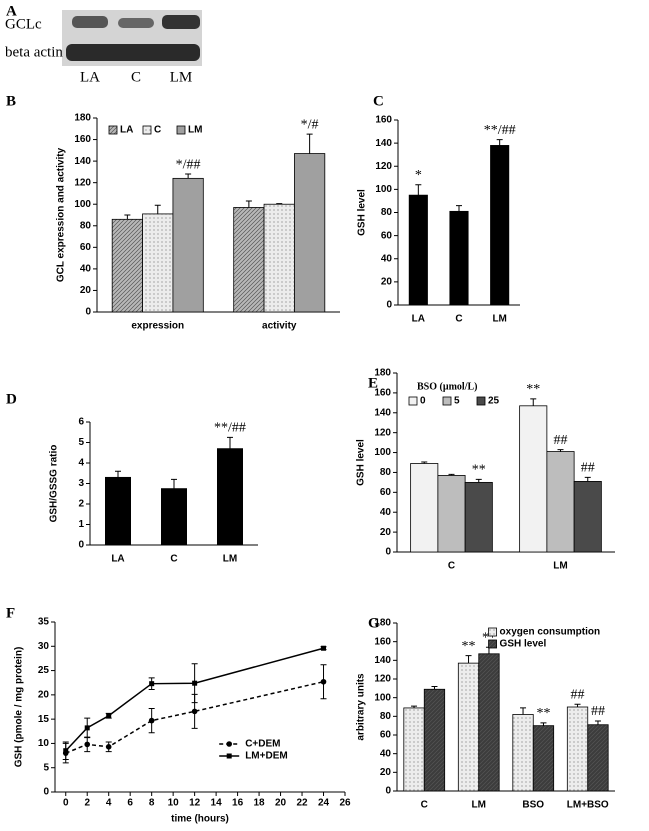 Image resolution: width=649 pixels, height=831 pixels. Describe the element at coordinates (374, 623) in the screenshot. I see `panel-label: G` at that location.